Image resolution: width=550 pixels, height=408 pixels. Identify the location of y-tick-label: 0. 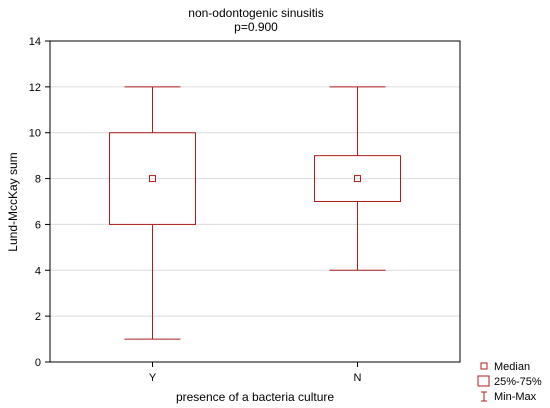
(38, 363).